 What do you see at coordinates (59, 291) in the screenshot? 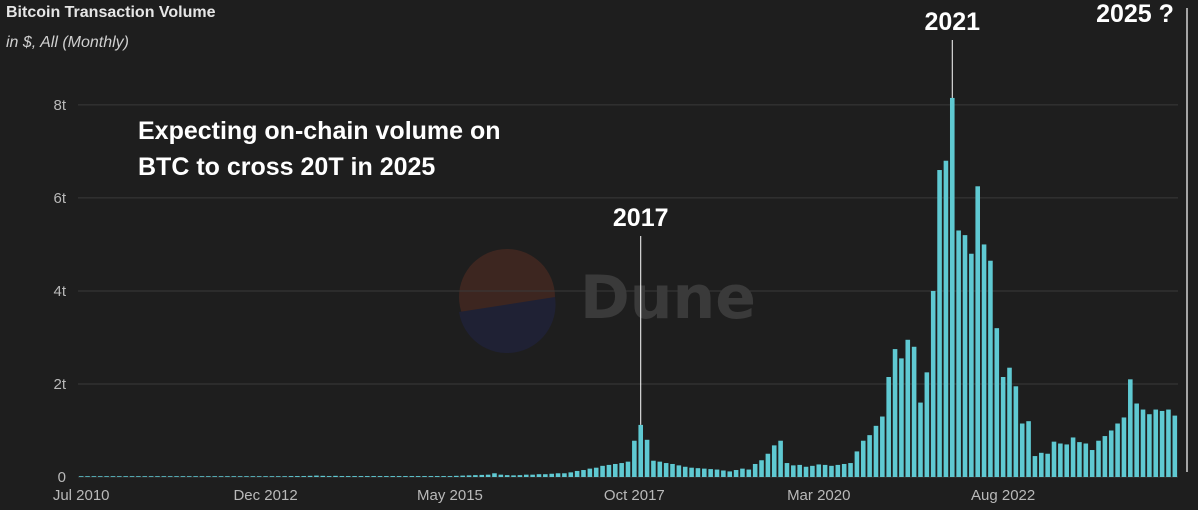
I see `y-axis: 0 2t 4t 6t 8t` at bounding box center [59, 291].